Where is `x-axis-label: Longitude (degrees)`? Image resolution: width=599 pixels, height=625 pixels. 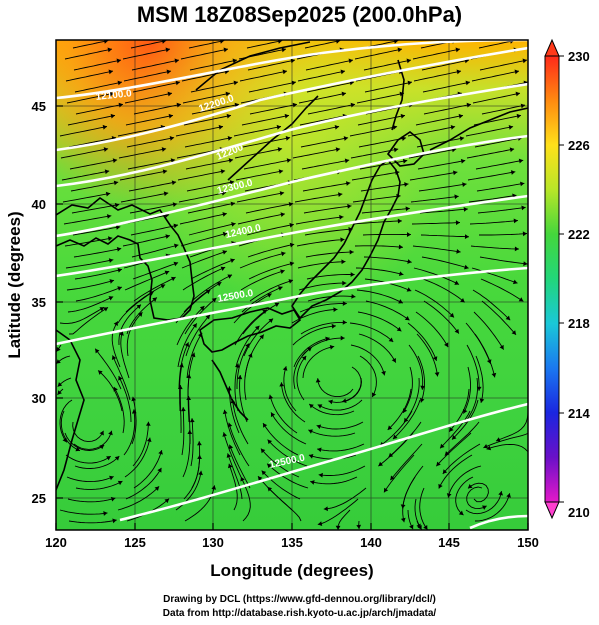 x-axis-label: Longitude (degrees) is located at coordinates (291, 570).